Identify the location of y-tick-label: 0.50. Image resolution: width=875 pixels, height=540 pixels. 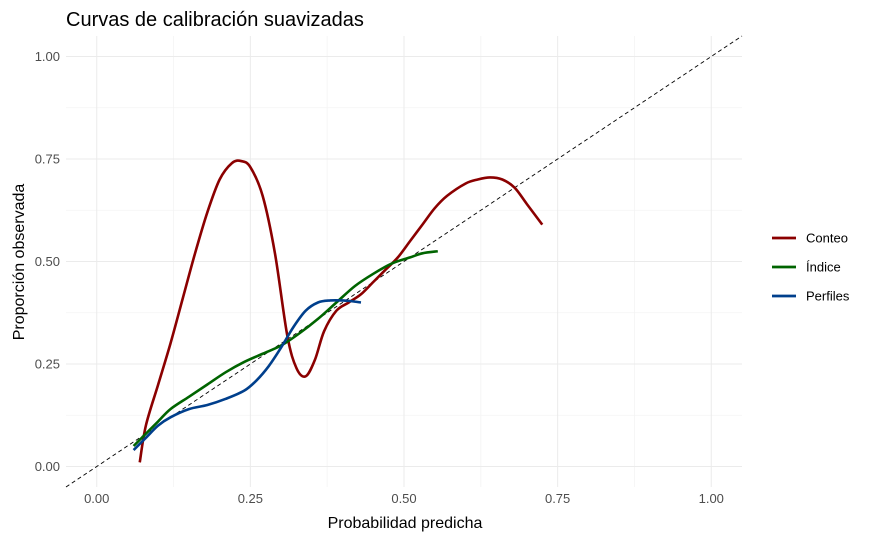
(47, 261).